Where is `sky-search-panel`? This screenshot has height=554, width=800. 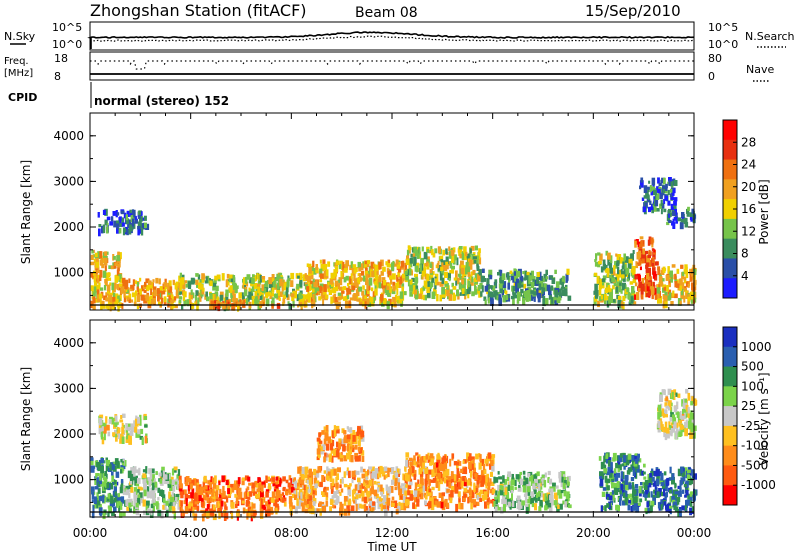
sky-search-panel is located at coordinates (392, 36).